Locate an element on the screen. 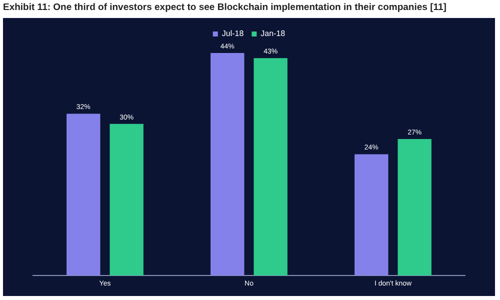  chart-title: Exhibit 11: One third of investors expect to see Blockchain implementation in their companies [11] is located at coordinates (225, 7).